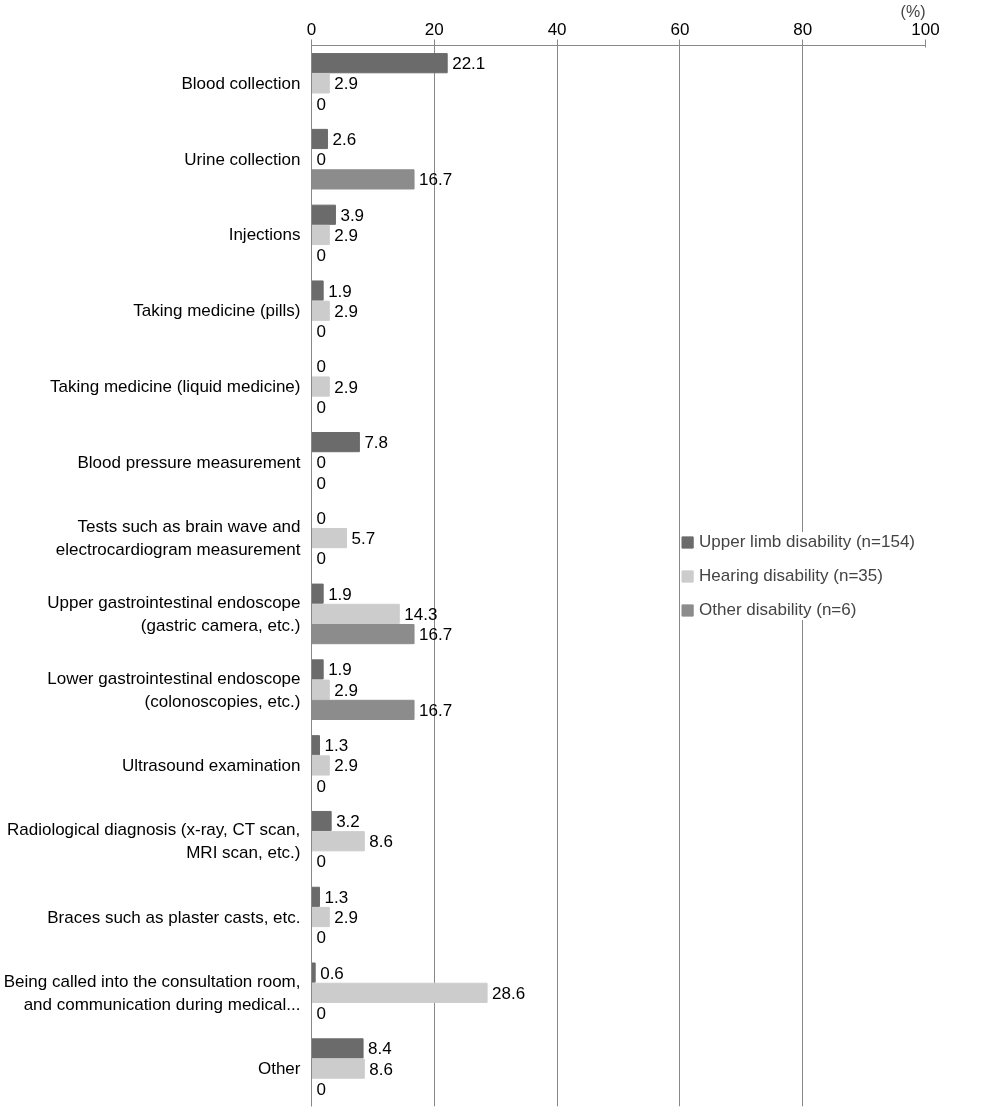 This screenshot has height=1116, width=985. Describe the element at coordinates (434, 29) in the screenshot. I see `x-tick-label: 20` at that location.